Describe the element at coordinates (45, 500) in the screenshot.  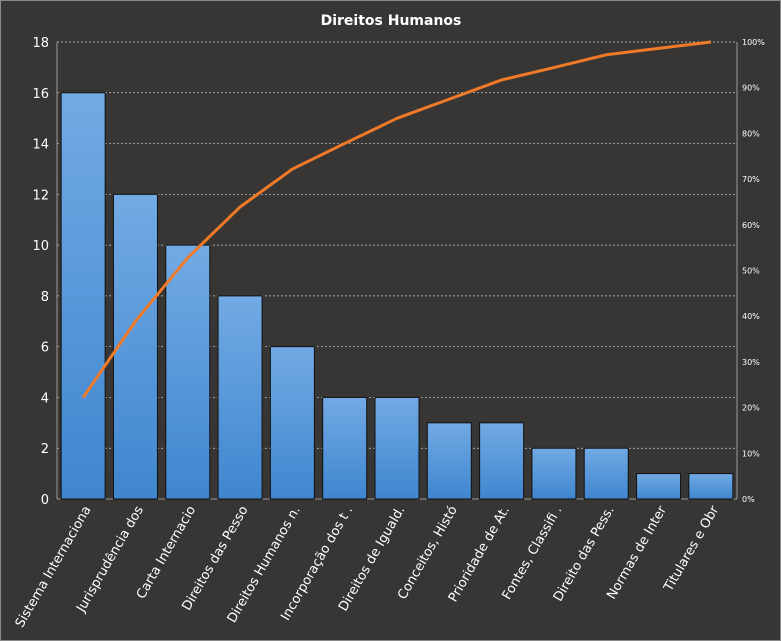
I see `y-tick-label: 0` at that location.